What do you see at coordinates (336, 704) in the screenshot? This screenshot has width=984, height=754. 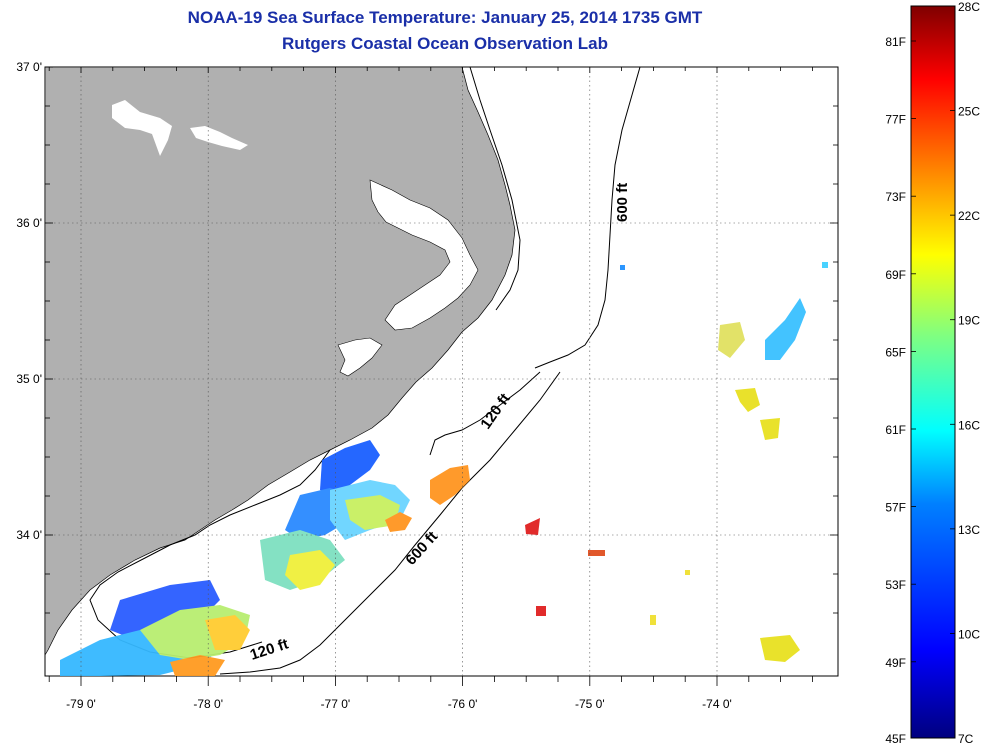 I see `lon-label: -77 0'` at bounding box center [336, 704].